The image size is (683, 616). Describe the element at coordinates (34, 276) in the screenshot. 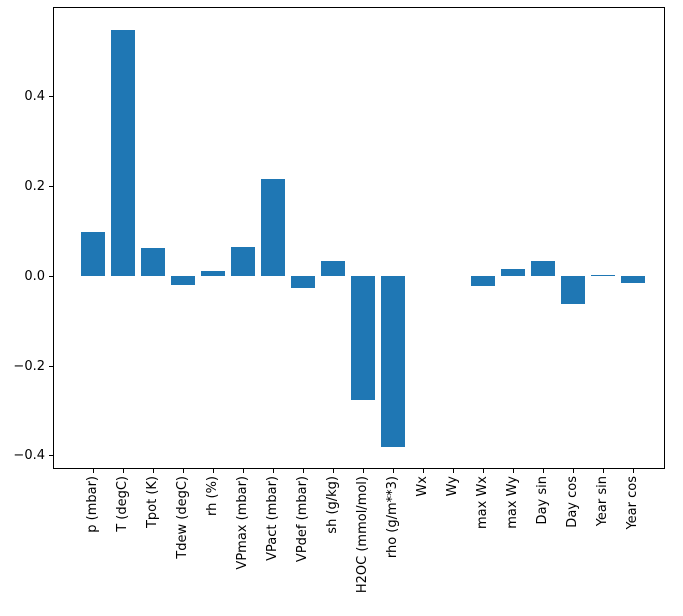

I see `y-tick-label: 0.0` at that location.